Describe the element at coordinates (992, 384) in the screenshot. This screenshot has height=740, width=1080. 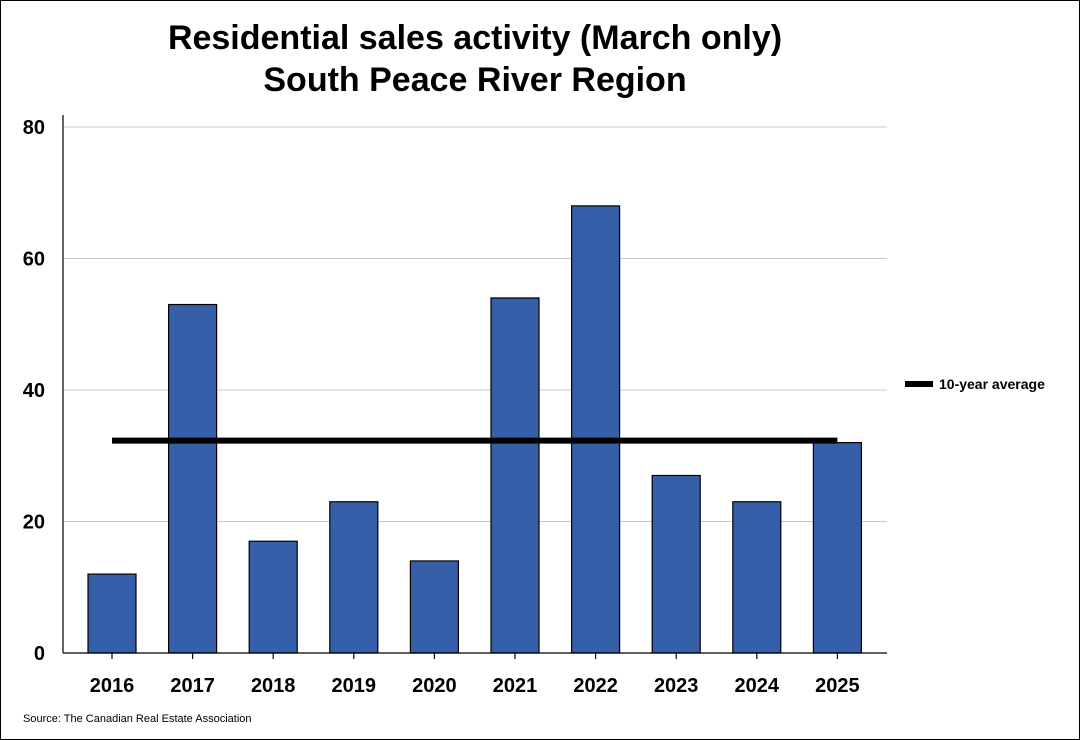
I see `legend-label: 10-year average` at that location.